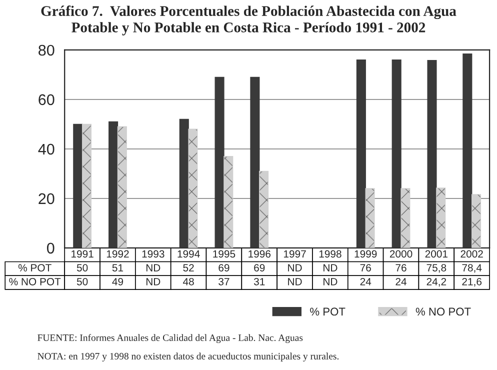  I want to click on y-tick-label: 60, so click(46, 100).